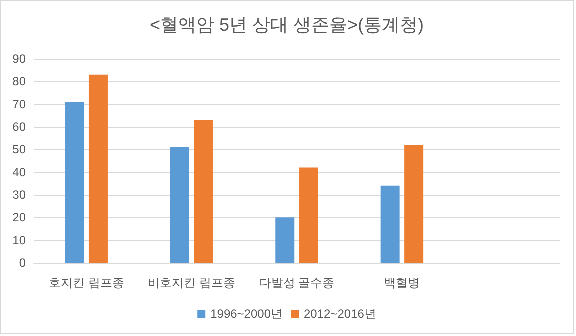 Image resolution: width=576 pixels, height=336 pixels. Describe the element at coordinates (22, 263) in the screenshot. I see `y-tick-label: 0` at that location.